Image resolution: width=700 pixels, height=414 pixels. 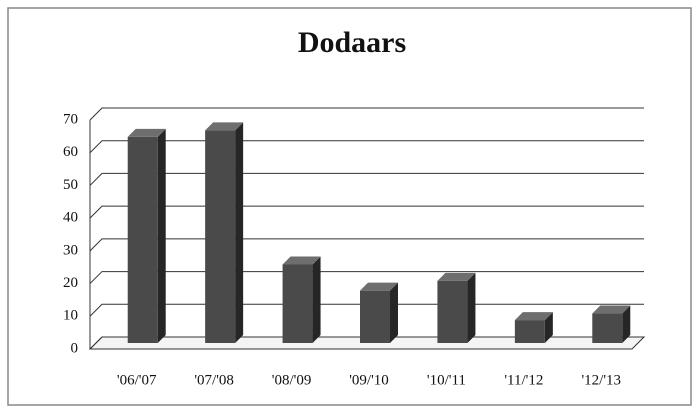 What do you see at coordinates (523, 380) in the screenshot?
I see `x-tick-label: '11/'12` at bounding box center [523, 380].